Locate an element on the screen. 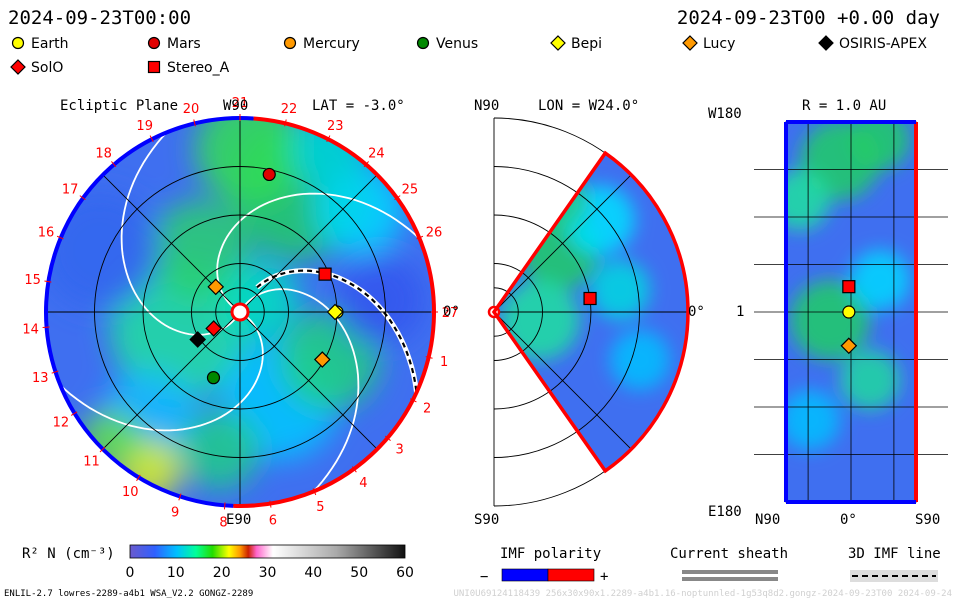 This screenshot has height=600, width=960. imf-negative-swatch is located at coordinates (525, 575).